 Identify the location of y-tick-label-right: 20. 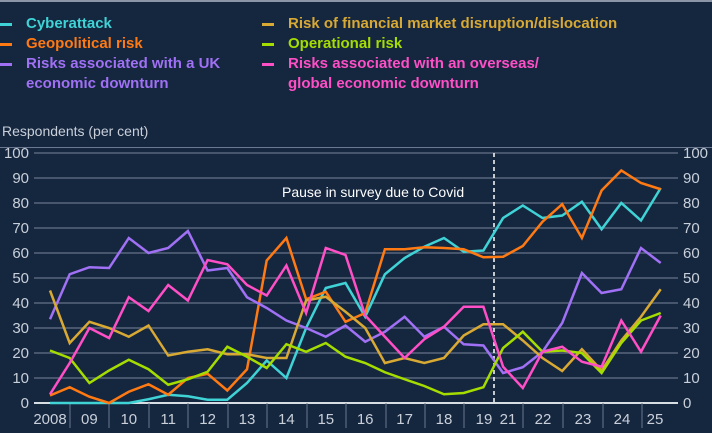
(691, 353).